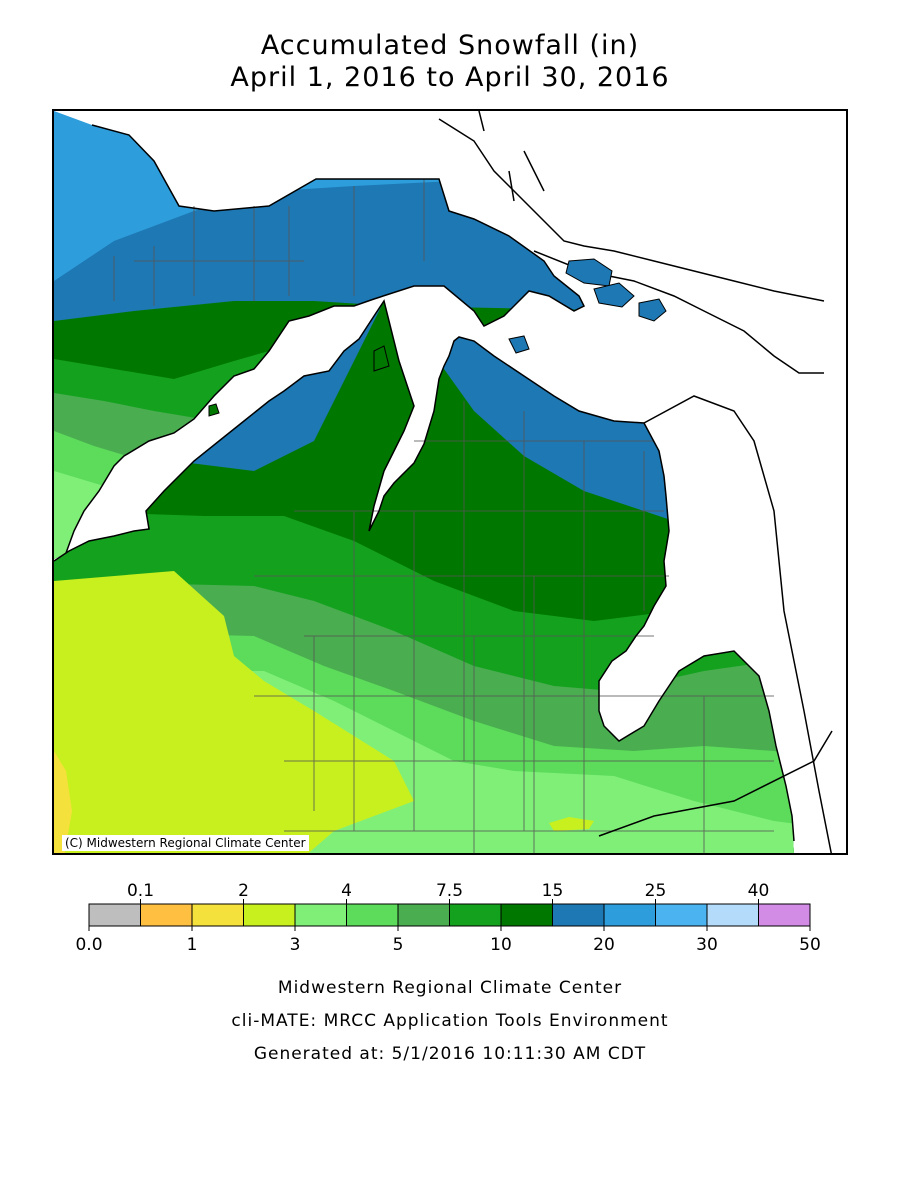 The width and height of the screenshot is (900, 1200). I want to click on legend-bottom-label: 3, so click(295, 945).